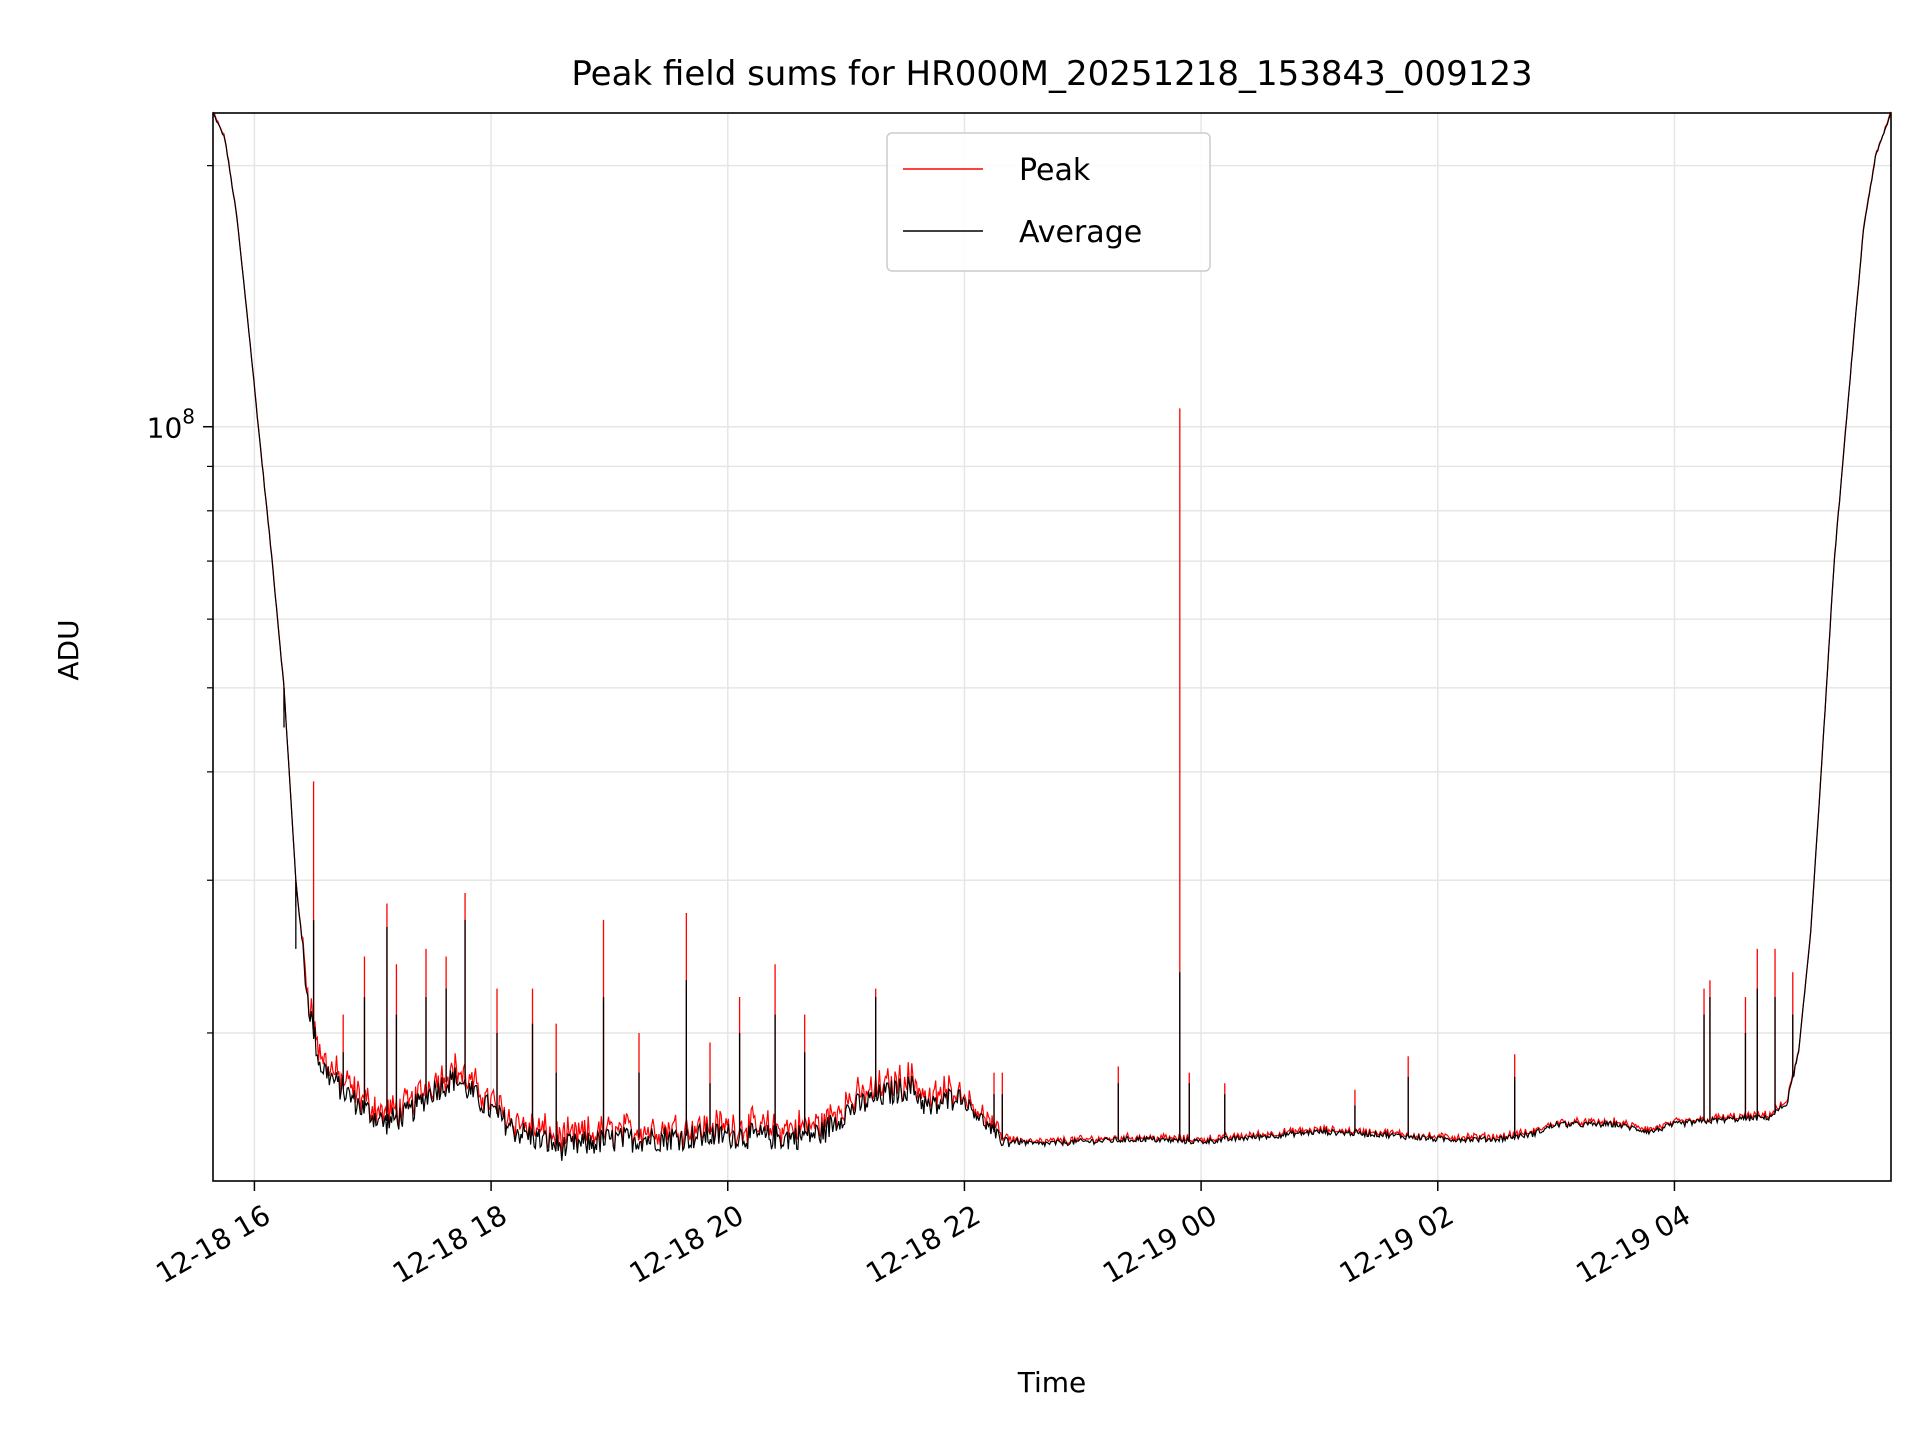 This screenshot has height=1440, width=1920. I want to click on y-tick-label: 108, so click(171, 425).